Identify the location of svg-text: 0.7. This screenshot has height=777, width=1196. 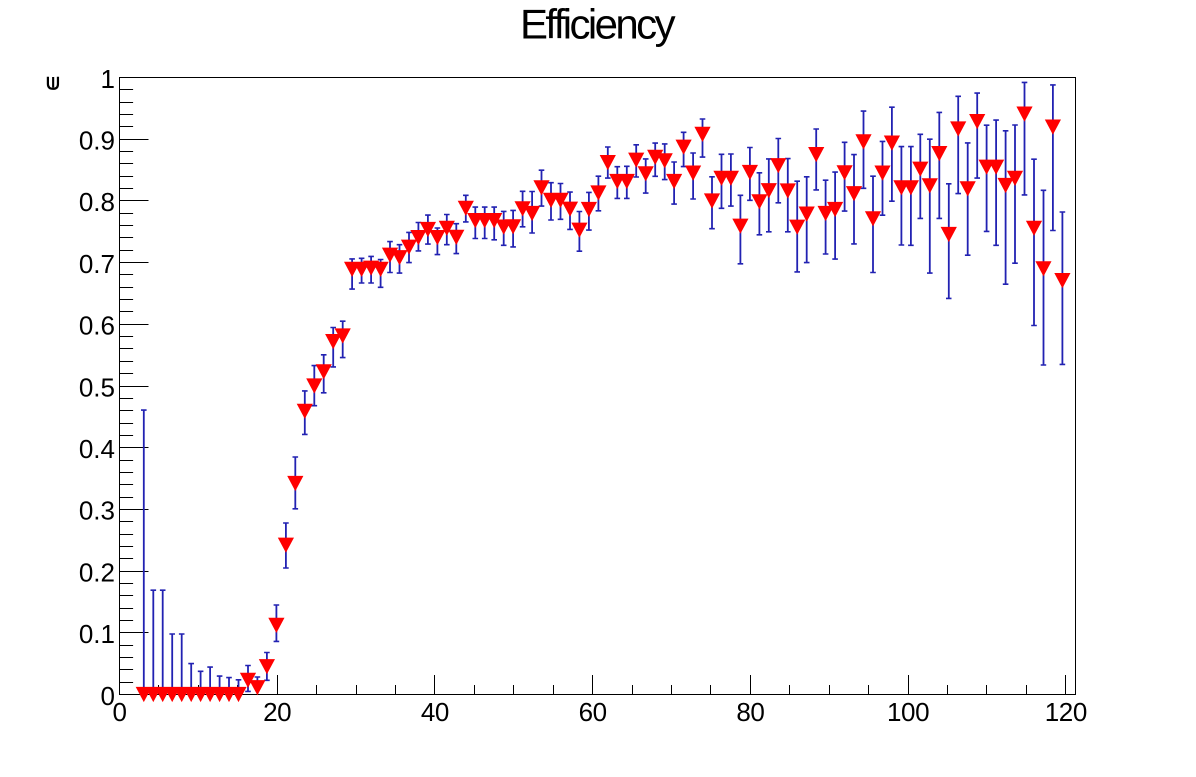
(97, 264).